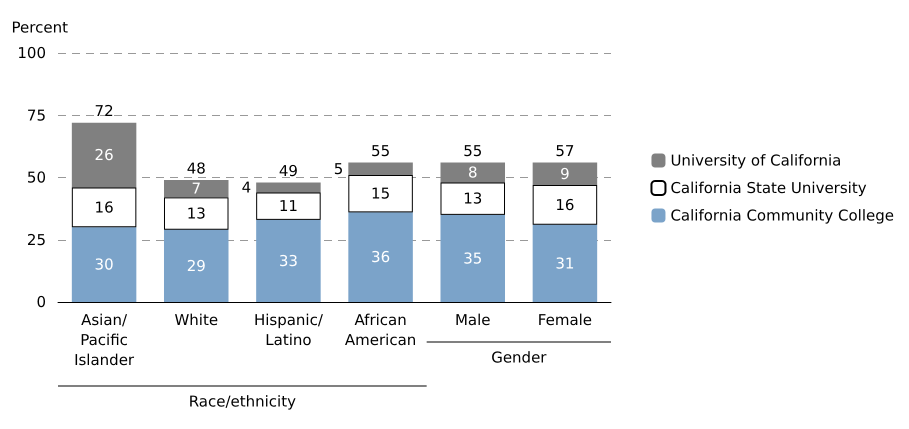  What do you see at coordinates (782, 215) in the screenshot?
I see `legend-label: California Community College` at bounding box center [782, 215].